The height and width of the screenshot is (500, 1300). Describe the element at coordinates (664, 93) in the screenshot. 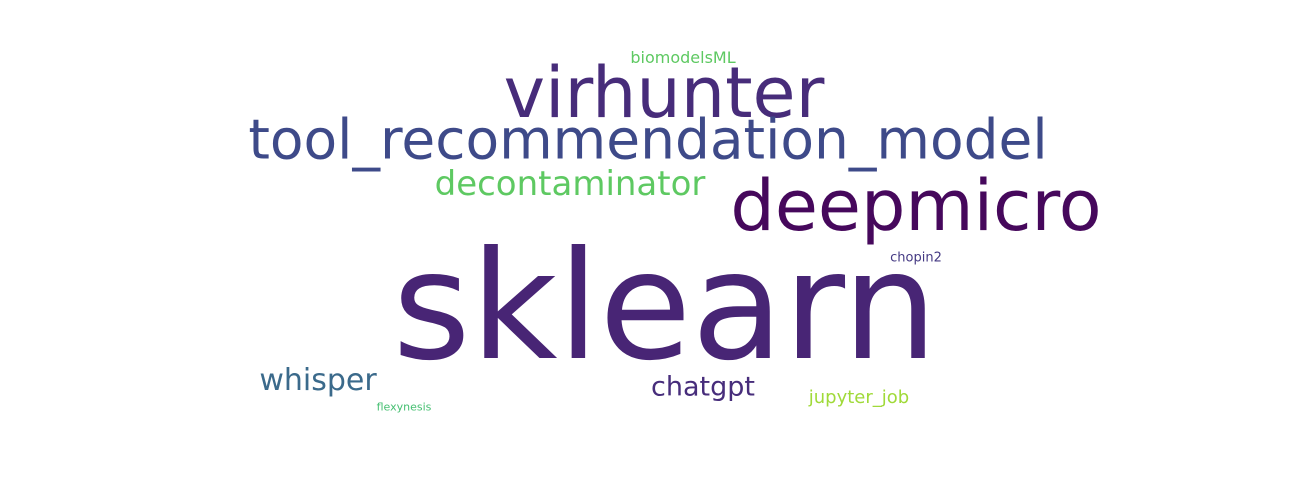

I see `word-virhunter: virhunter` at that location.